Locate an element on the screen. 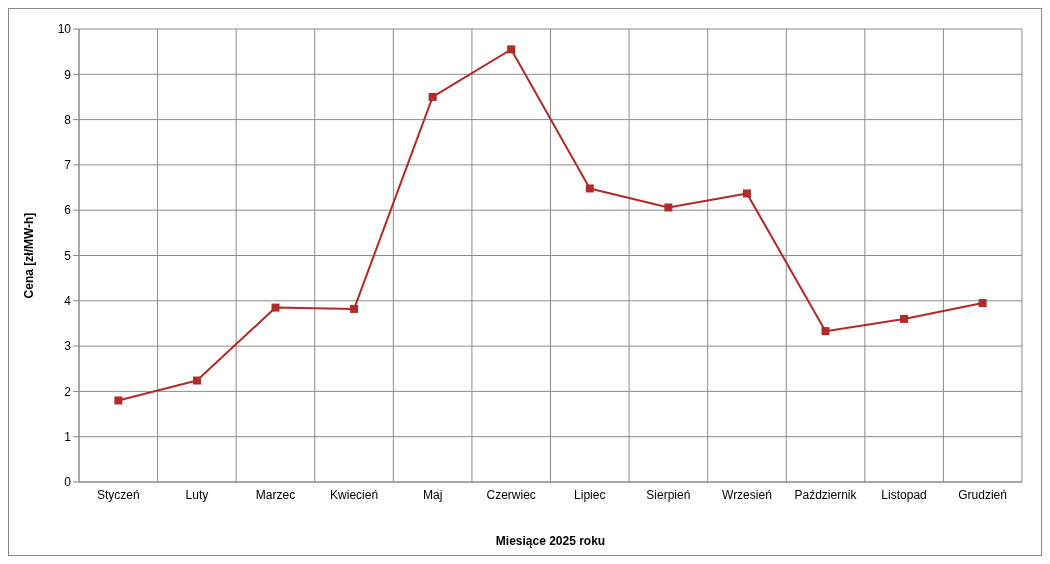 The width and height of the screenshot is (1050, 564). y-tick-label: 8 is located at coordinates (68, 119).